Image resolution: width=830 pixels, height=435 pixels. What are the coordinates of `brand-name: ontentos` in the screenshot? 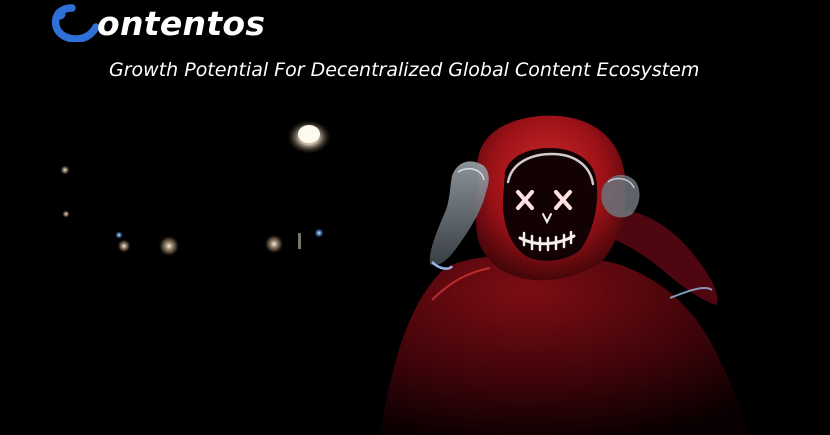 It's located at (181, 23).